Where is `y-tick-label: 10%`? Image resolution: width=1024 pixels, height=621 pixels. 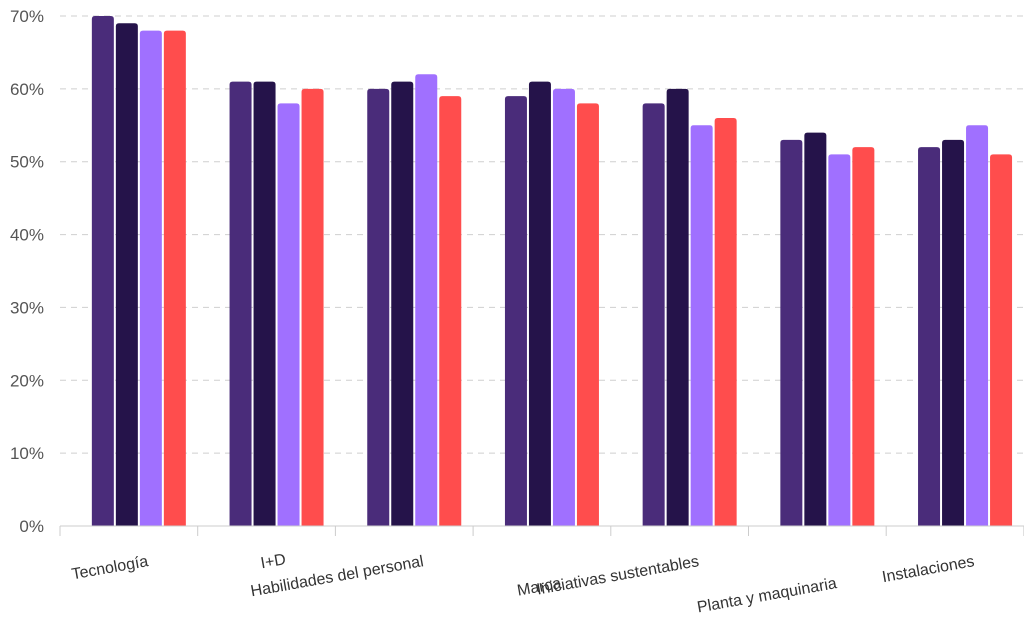 y-tick-label: 10% is located at coordinates (27, 453).